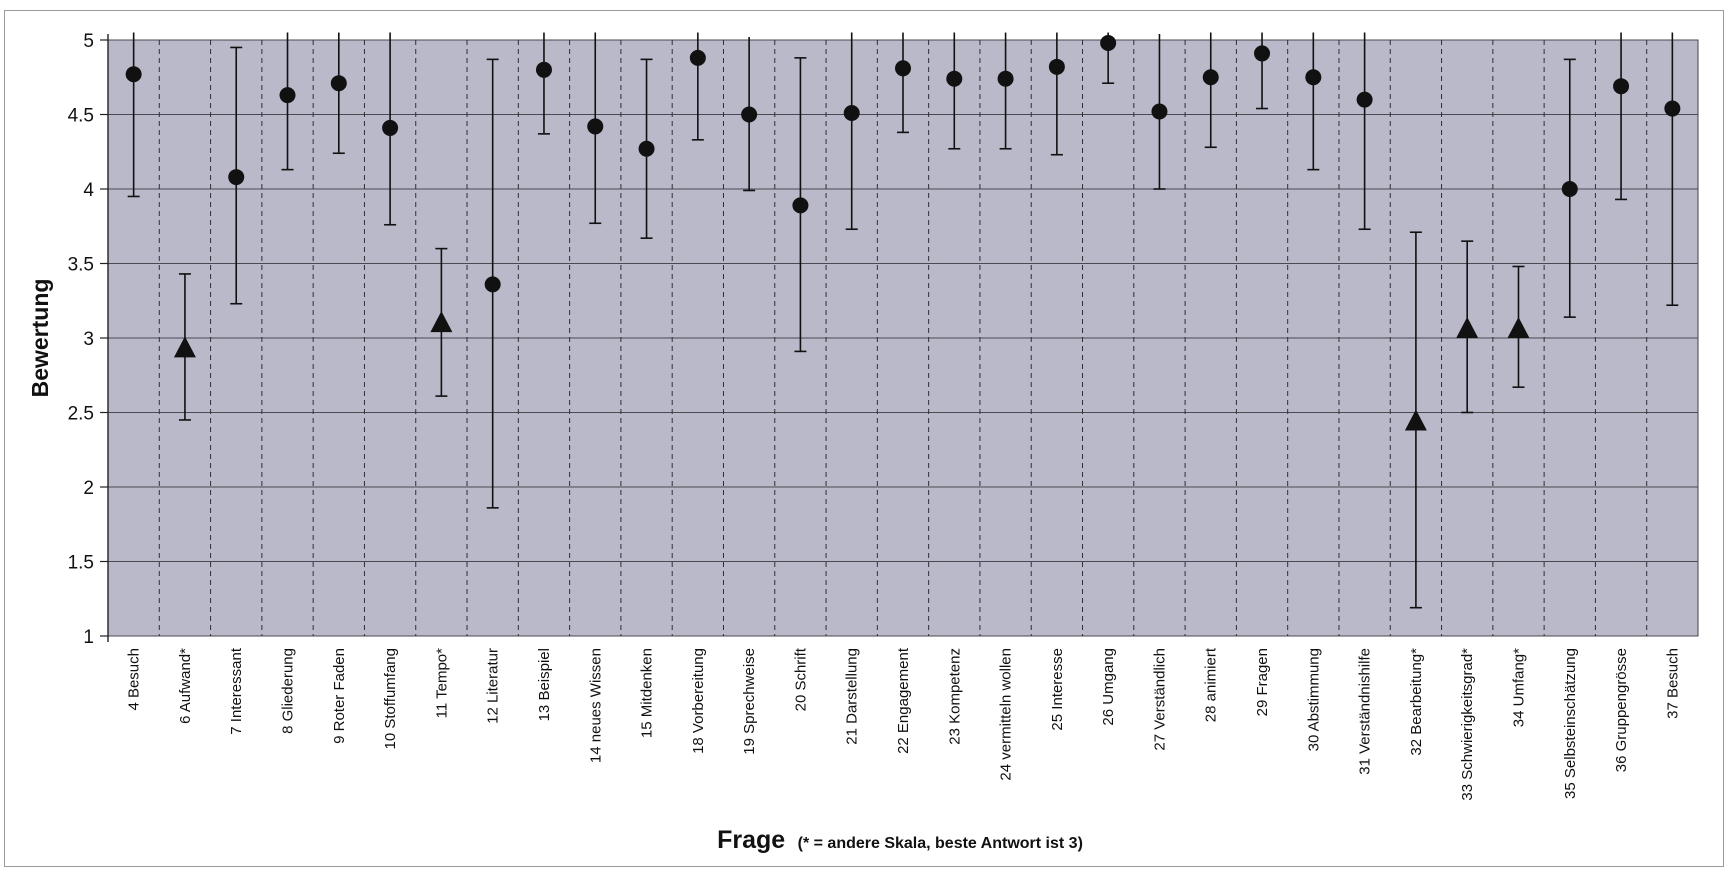  Describe the element at coordinates (185, 686) in the screenshot. I see `x-category-label: 6 Aufwand*` at that location.